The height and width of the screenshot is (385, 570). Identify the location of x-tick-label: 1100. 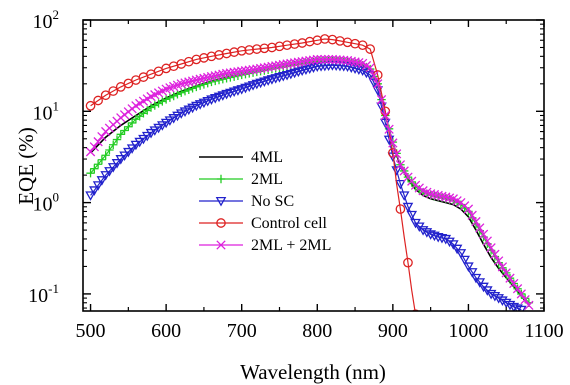
(543, 331).